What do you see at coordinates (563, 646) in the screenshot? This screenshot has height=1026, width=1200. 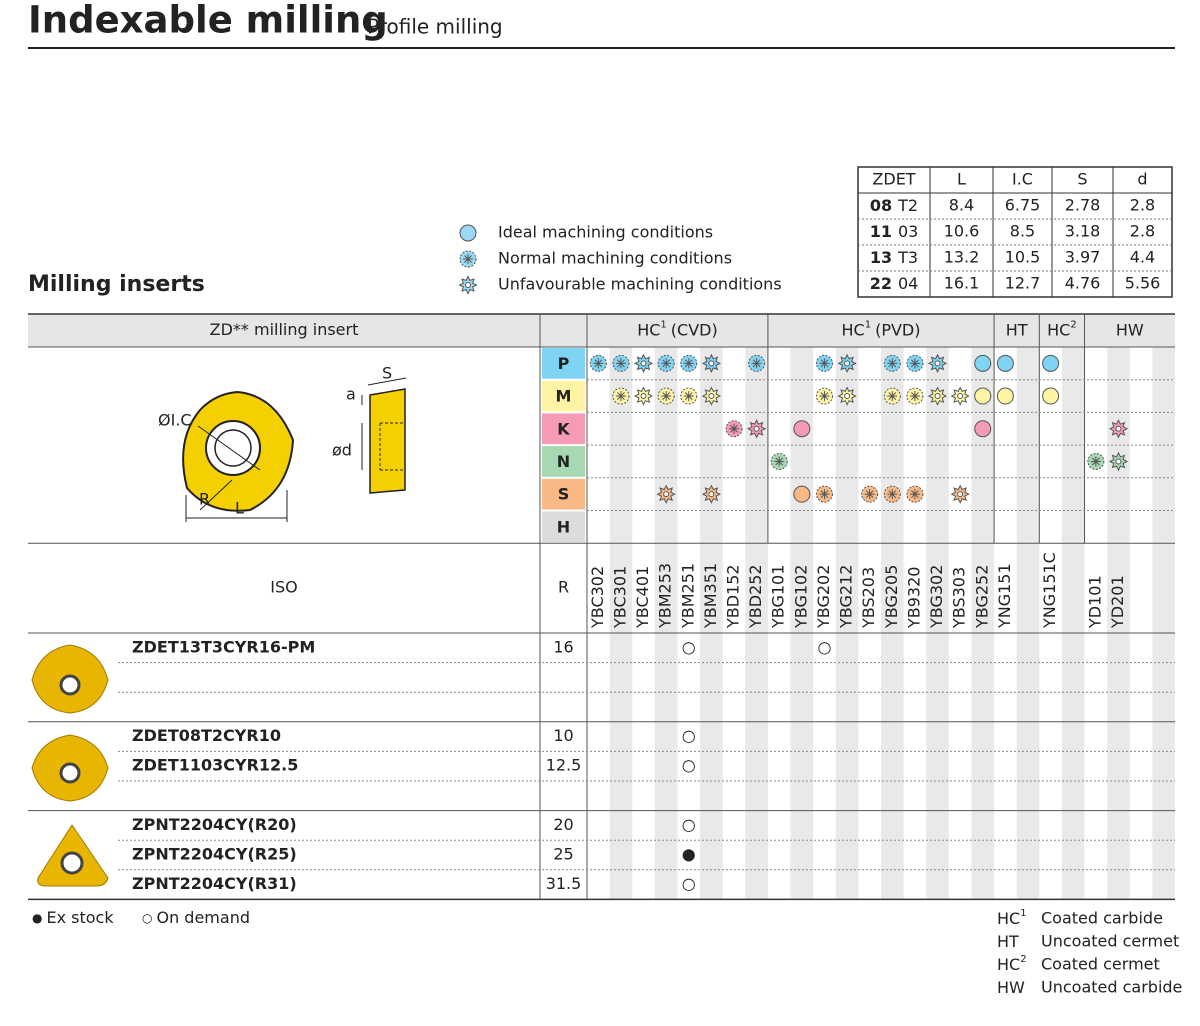 I see `product-r: 16` at bounding box center [563, 646].